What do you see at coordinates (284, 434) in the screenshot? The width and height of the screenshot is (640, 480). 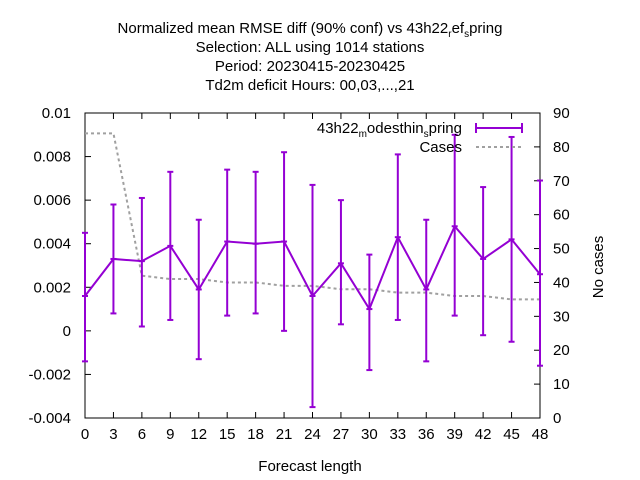 I see `x-tick-label-7: 21` at bounding box center [284, 434].